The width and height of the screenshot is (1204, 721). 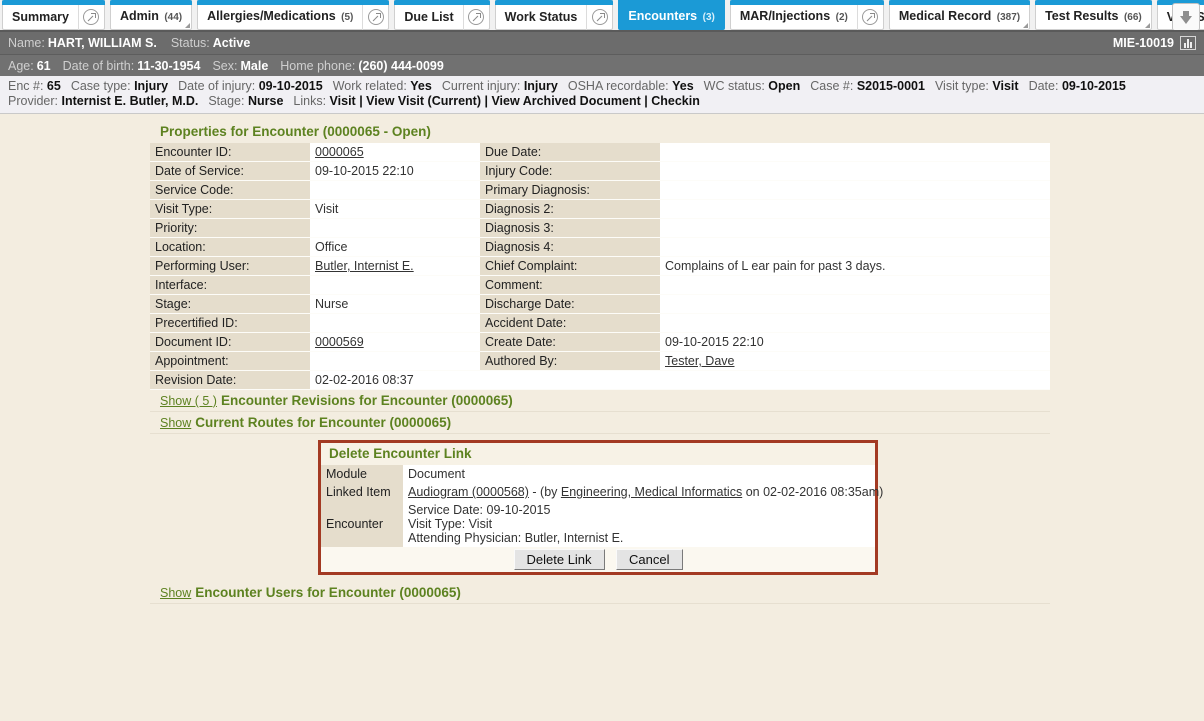 I want to click on tab-allergies-medications: Allergies/Medications (5), so click(x=293, y=15).